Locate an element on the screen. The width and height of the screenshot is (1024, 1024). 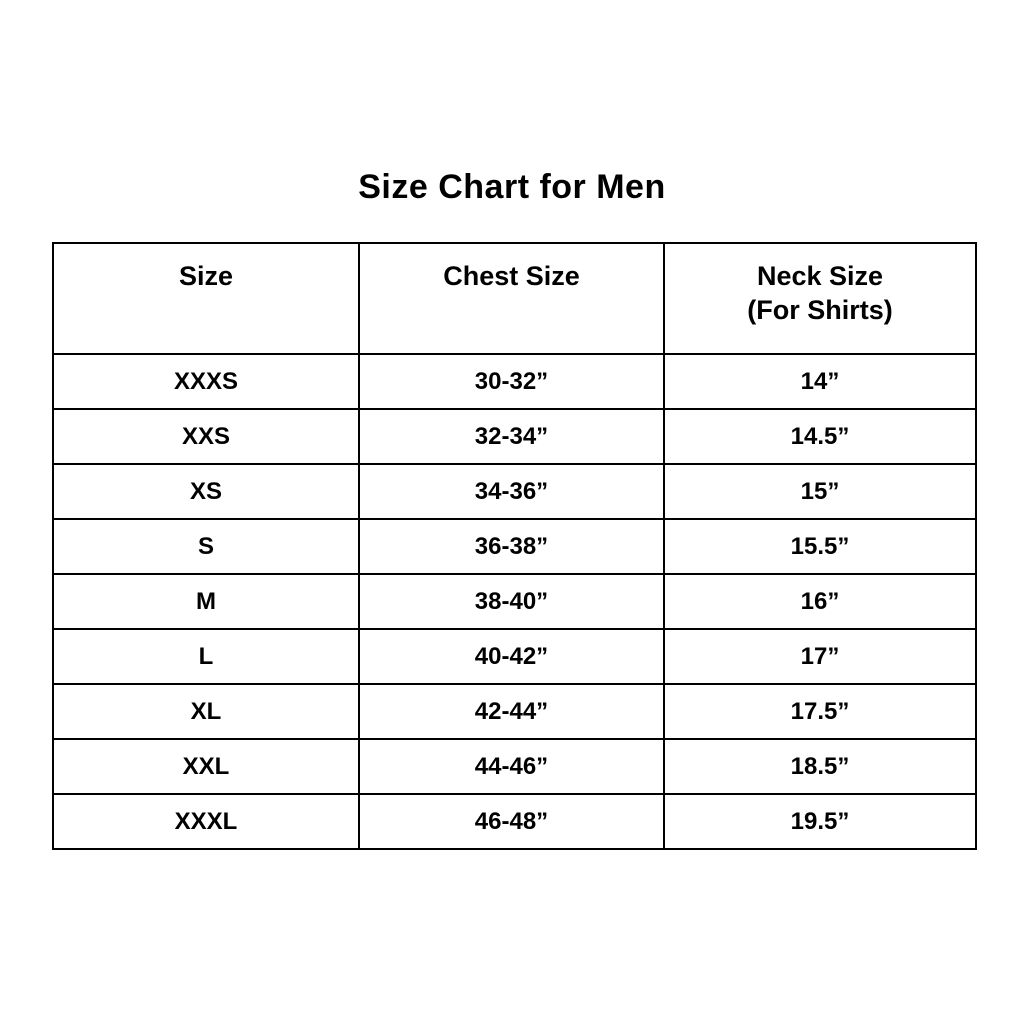
chest-size-cell: 36-38” is located at coordinates (511, 546).